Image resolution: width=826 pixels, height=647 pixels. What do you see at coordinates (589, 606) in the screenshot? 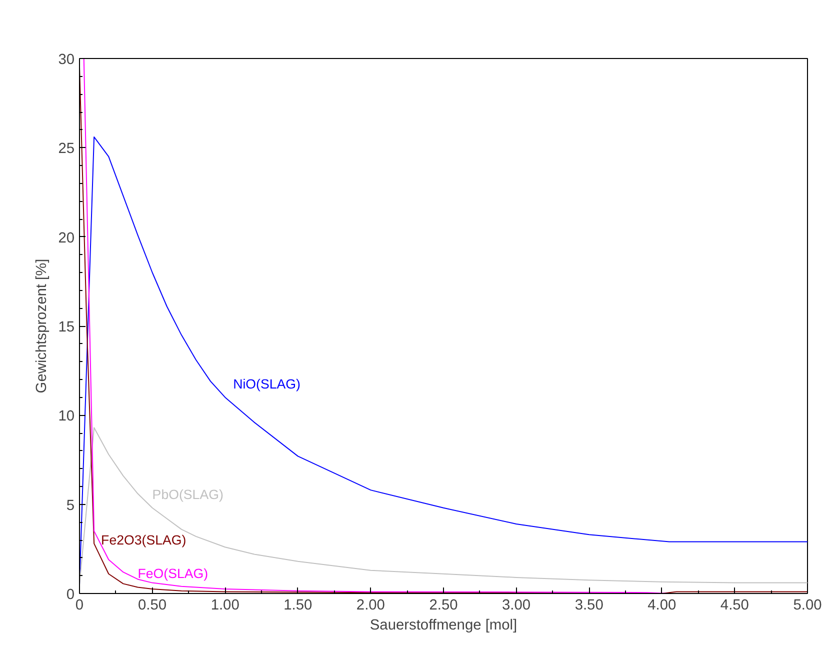
I see `x-tick-label: 3.50` at bounding box center [589, 606].